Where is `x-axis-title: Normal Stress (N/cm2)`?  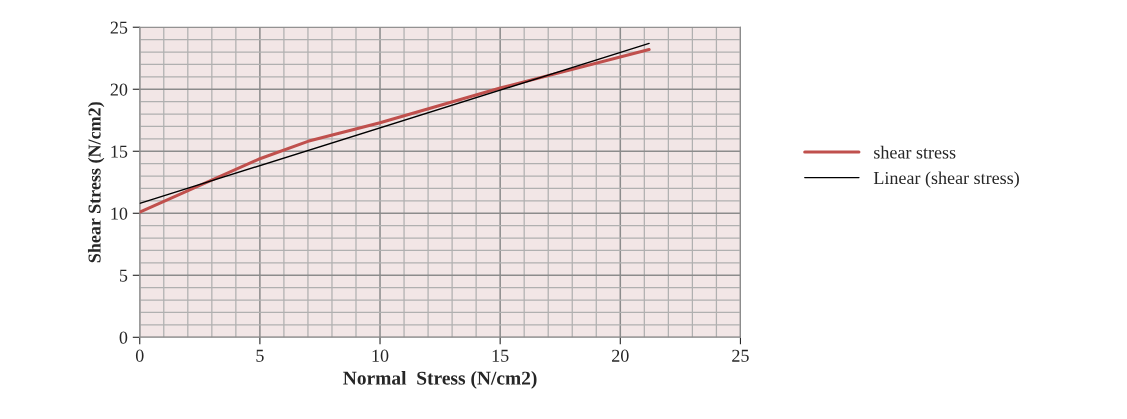
x-axis-title: Normal Stress (N/cm2) is located at coordinates (440, 380).